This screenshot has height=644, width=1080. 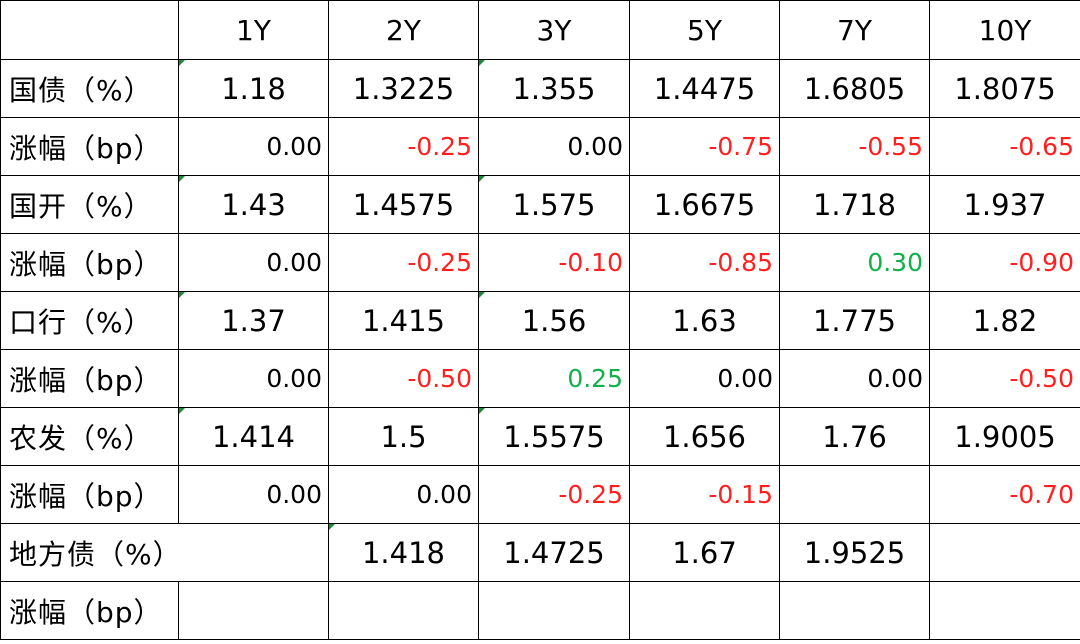 What do you see at coordinates (89, 436) in the screenshot?
I see `row-label: 农发（%）` at bounding box center [89, 436].